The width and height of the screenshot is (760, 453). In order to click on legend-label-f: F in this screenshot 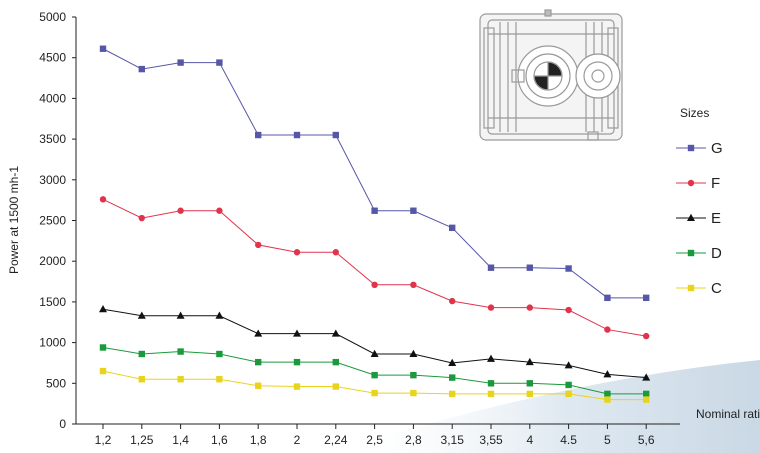, I will do `click(715, 183)`.